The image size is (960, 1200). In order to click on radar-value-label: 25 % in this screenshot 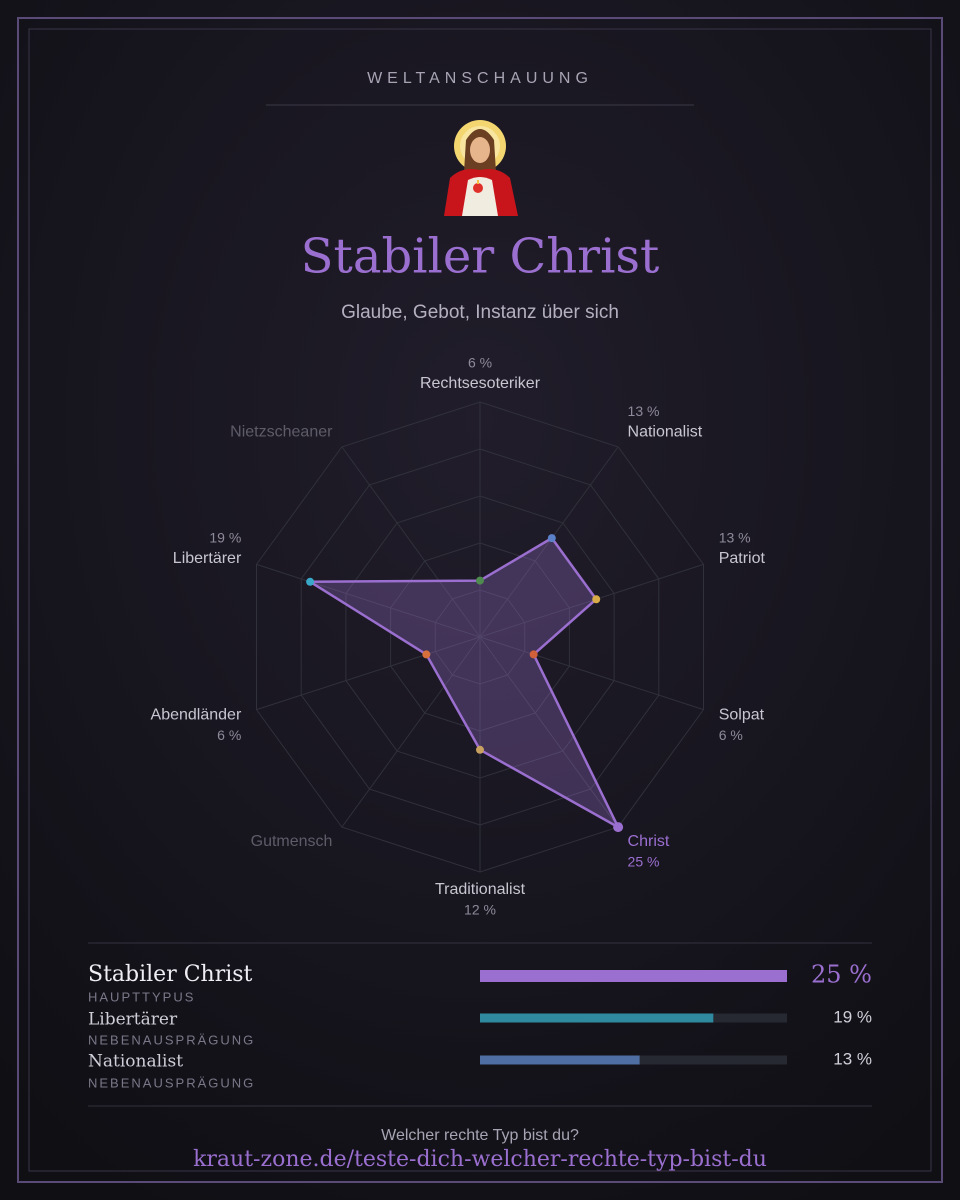, I will do `click(644, 861)`.